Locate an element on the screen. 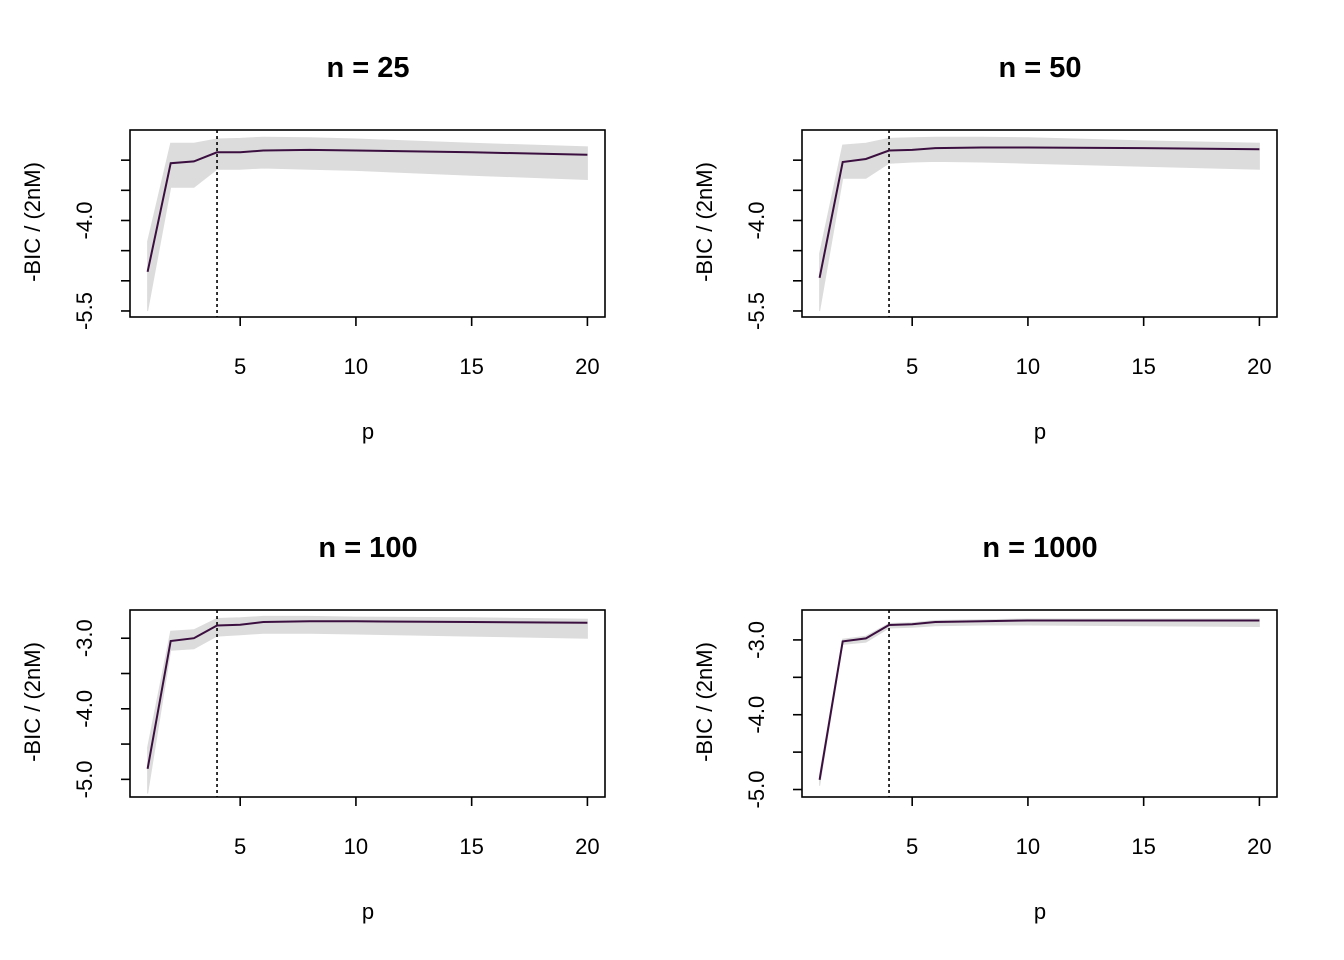 This screenshot has width=1344, height=960. panel-title: n = 1000 is located at coordinates (1039, 548).